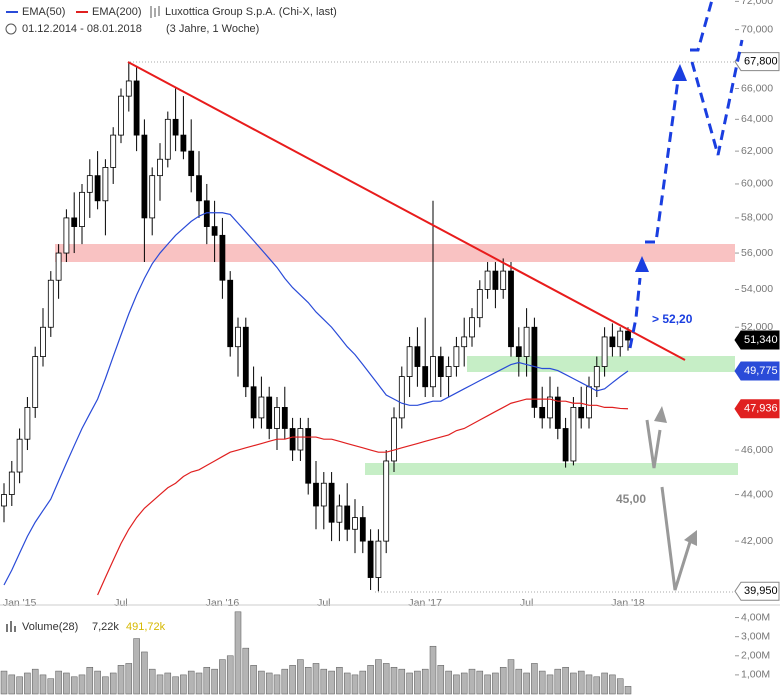 This screenshot has width=780, height=695. Describe the element at coordinates (628, 603) in the screenshot. I see `x-tick-label: Jan '18` at that location.